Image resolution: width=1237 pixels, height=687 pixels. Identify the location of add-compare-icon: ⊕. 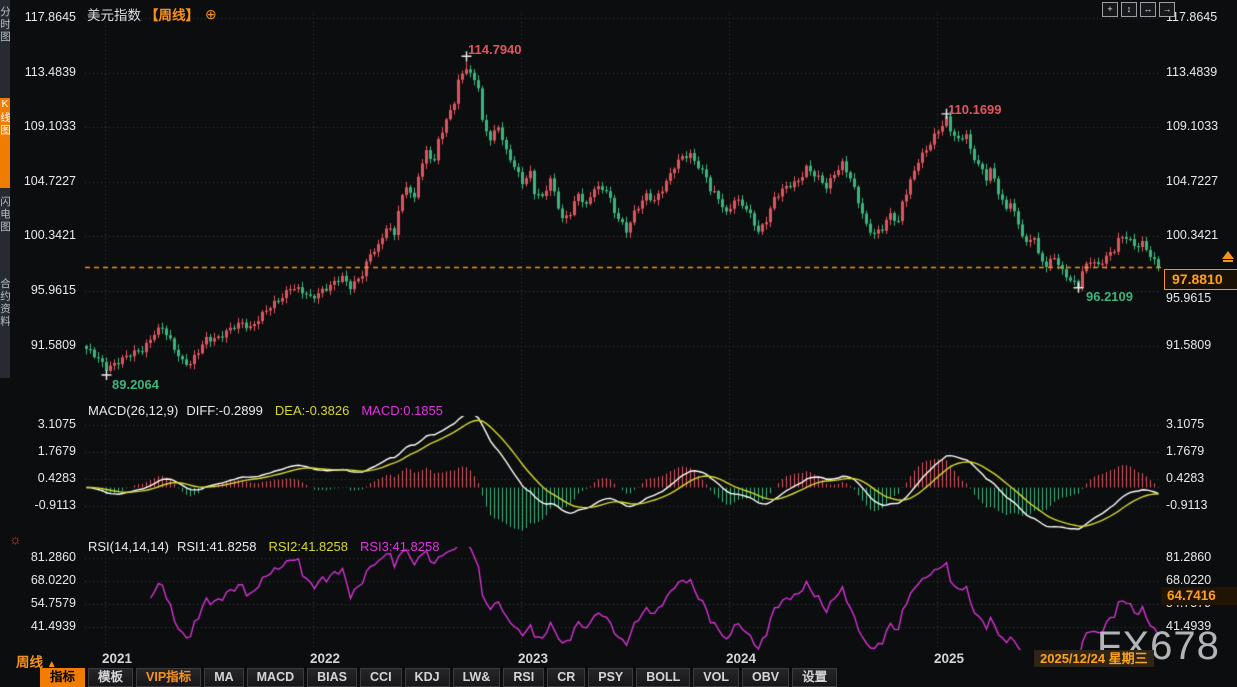
(211, 13).